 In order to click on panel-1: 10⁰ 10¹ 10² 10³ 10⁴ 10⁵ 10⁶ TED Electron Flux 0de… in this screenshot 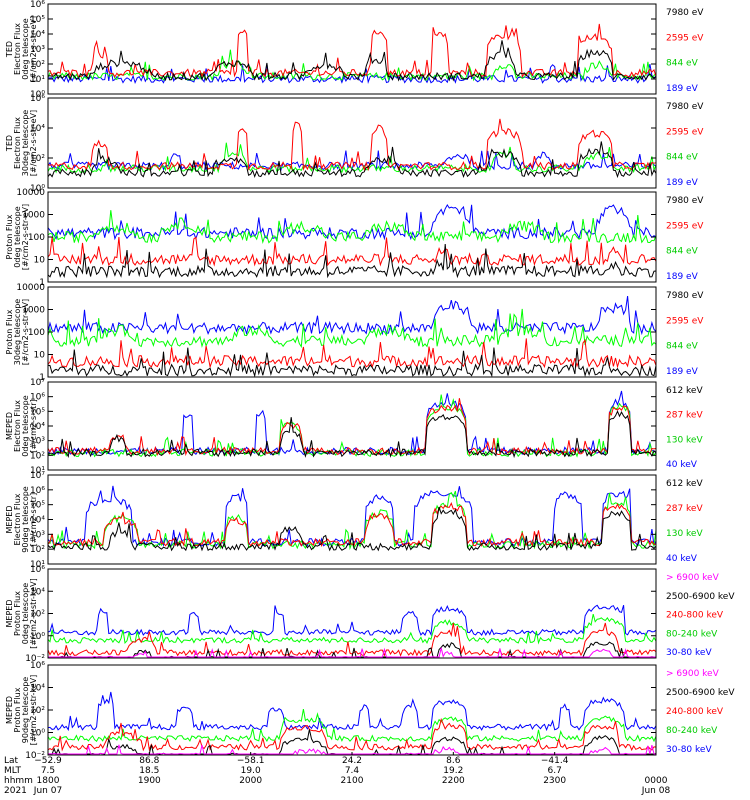, I will do `click(354, 50)`.